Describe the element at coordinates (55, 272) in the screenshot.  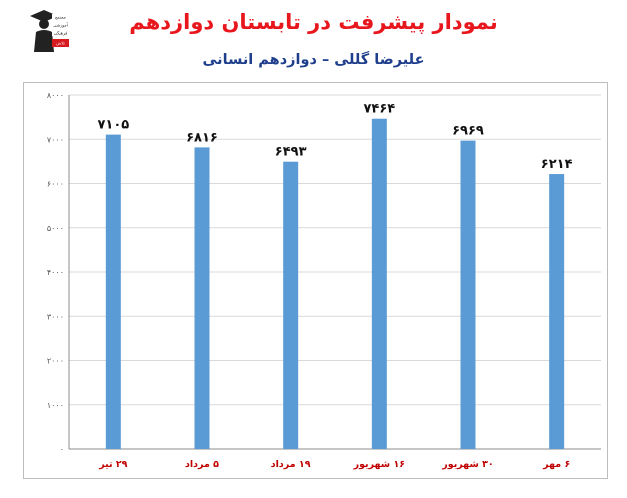
I see `y-tick-label: ۴۰۰۰` at that location.